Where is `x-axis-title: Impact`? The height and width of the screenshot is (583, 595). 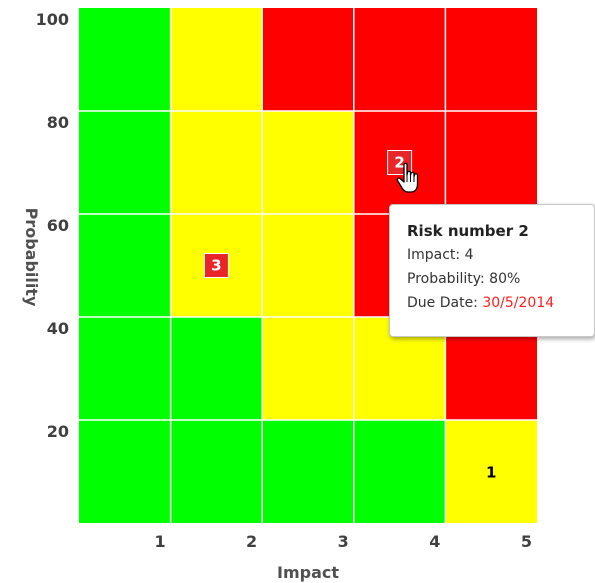 x-axis-title: Impact is located at coordinates (308, 572).